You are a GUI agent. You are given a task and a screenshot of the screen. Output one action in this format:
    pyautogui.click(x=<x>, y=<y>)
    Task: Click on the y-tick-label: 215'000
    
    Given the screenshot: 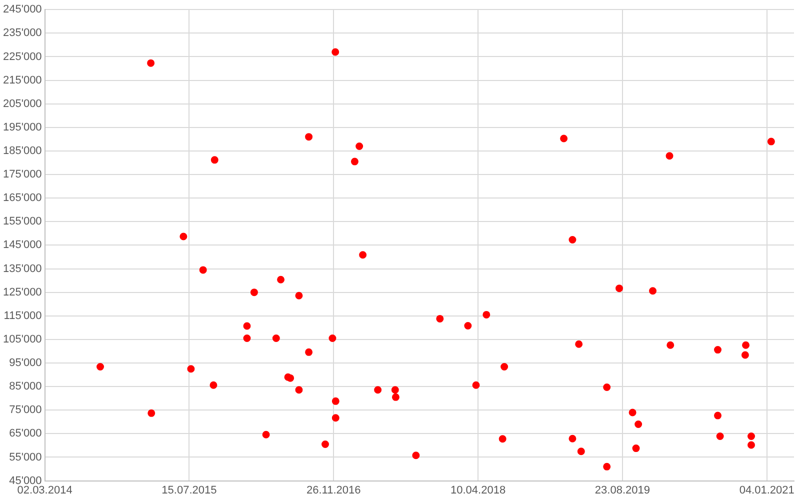 What is the action you would take?
    pyautogui.click(x=22, y=80)
    